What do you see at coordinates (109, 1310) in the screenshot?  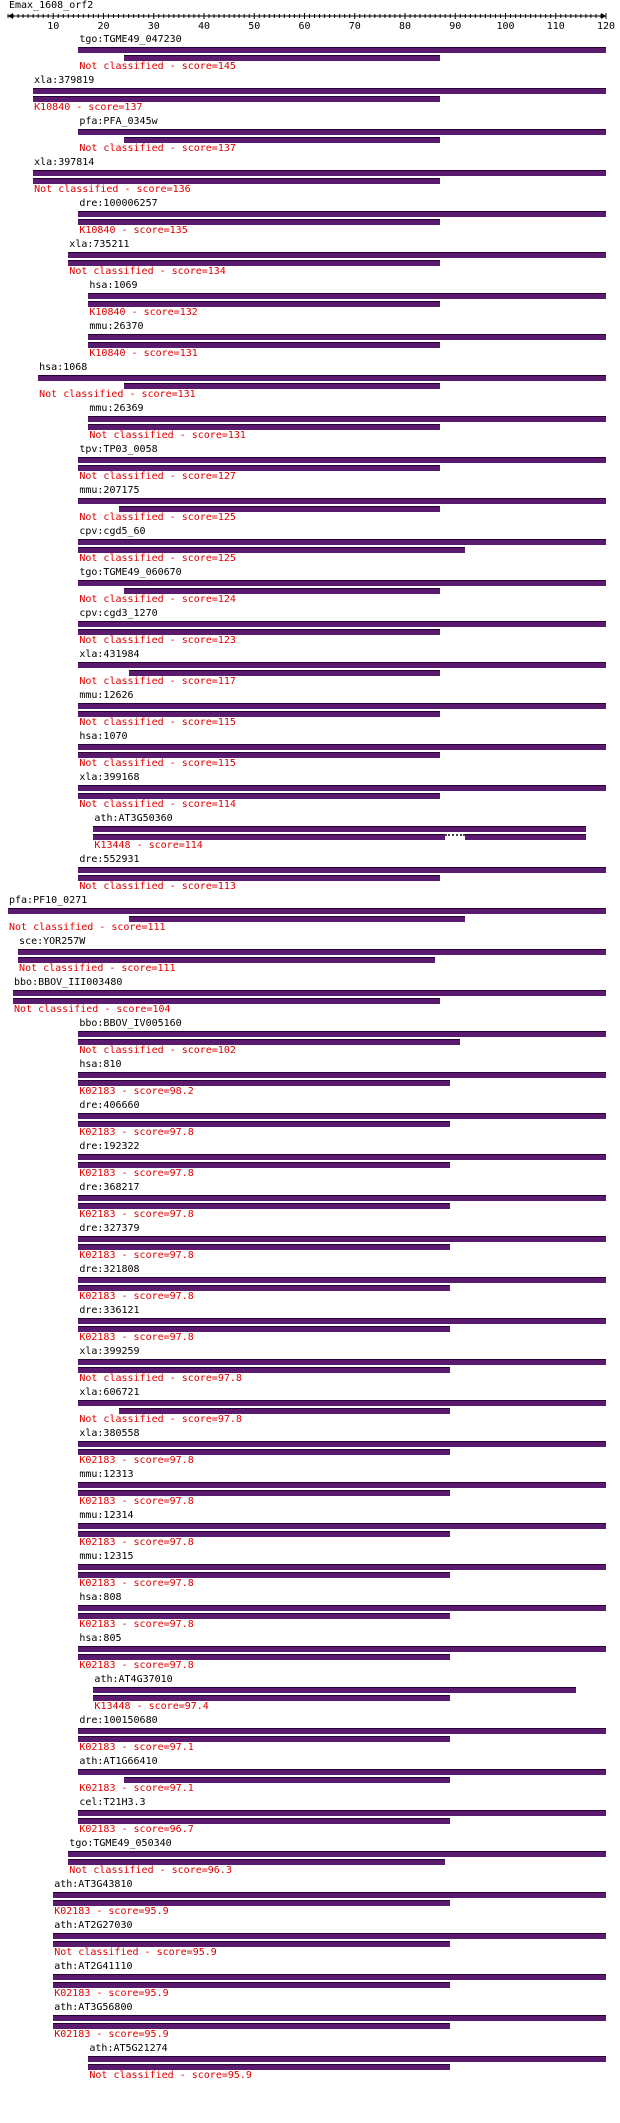 I see `hit-name: dre:336121` at bounding box center [109, 1310].